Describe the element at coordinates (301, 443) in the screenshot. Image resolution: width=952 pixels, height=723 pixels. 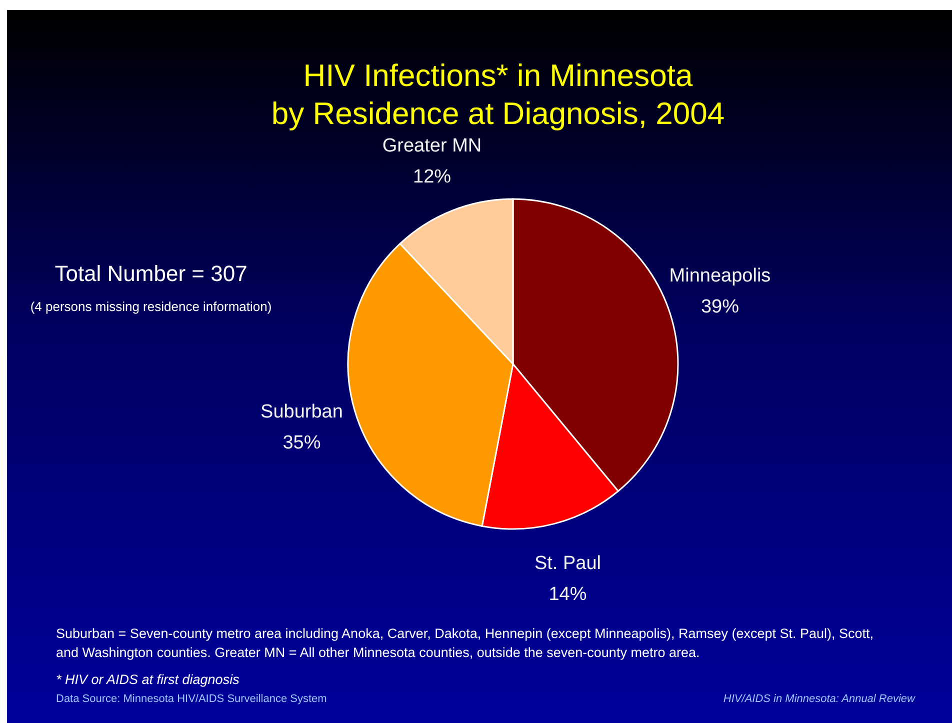
I see `data-label: 35%` at that location.